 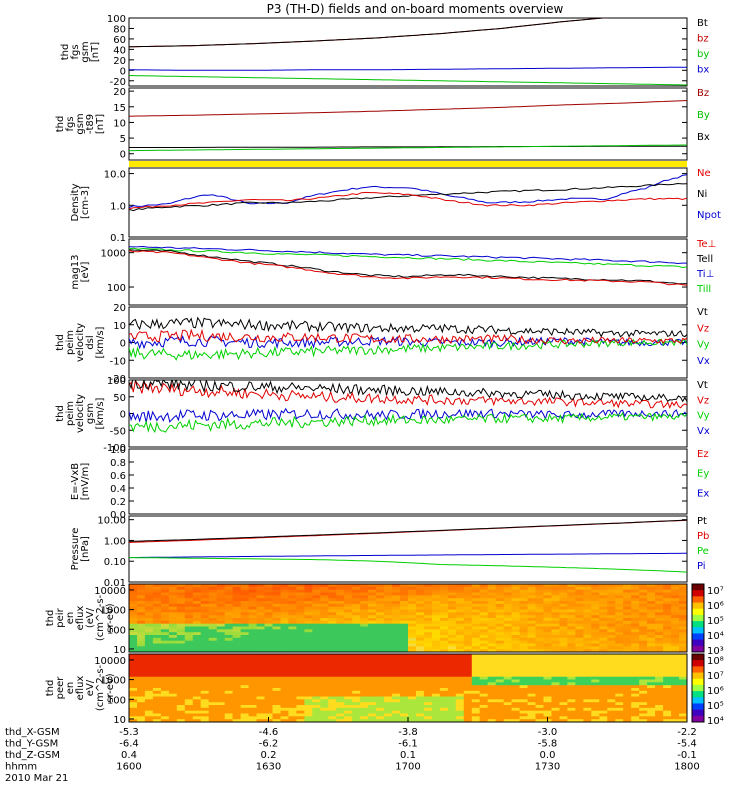 What do you see at coordinates (687, 755) in the screenshot?
I see `xaxis-value: -0.1` at bounding box center [687, 755].